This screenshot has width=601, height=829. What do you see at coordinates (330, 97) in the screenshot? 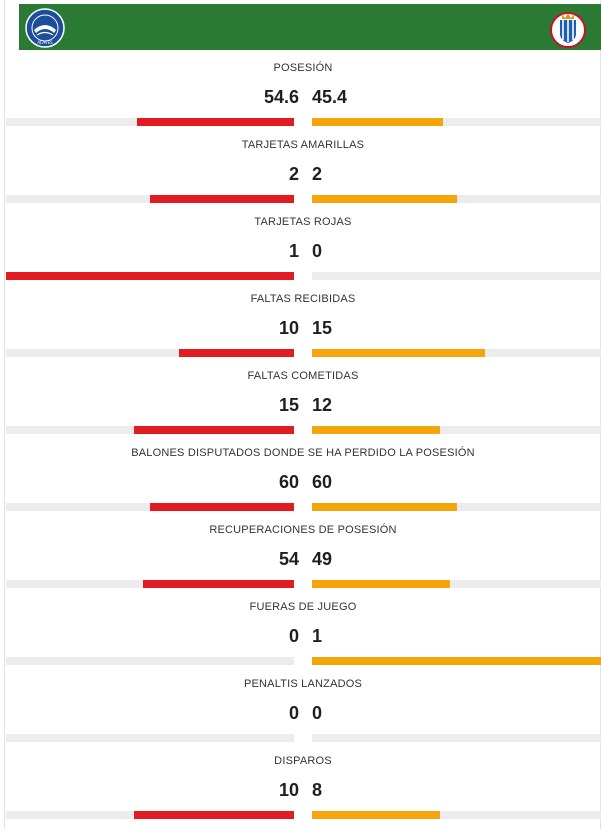
I see `away-value: 45.4` at bounding box center [330, 97].